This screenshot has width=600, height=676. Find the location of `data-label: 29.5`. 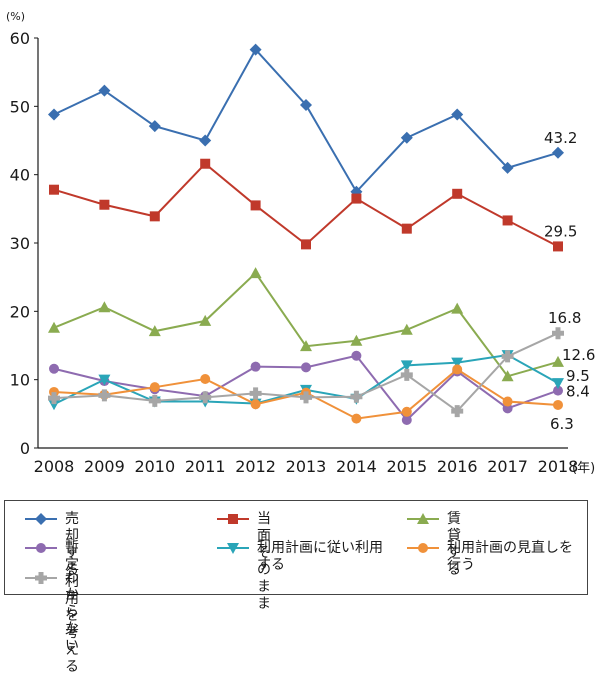

data-label: 29.5 is located at coordinates (560, 231).